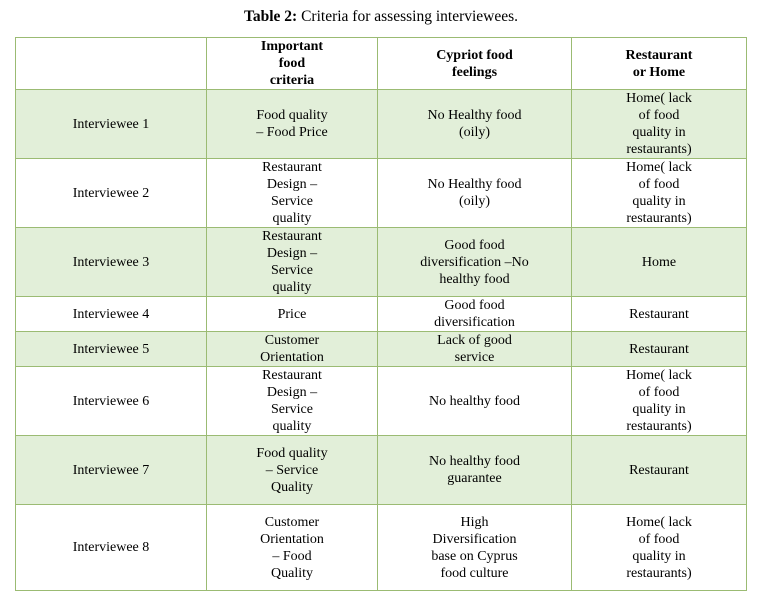 The height and width of the screenshot is (593, 762). I want to click on cell-text: Interviewee 4, so click(111, 314).